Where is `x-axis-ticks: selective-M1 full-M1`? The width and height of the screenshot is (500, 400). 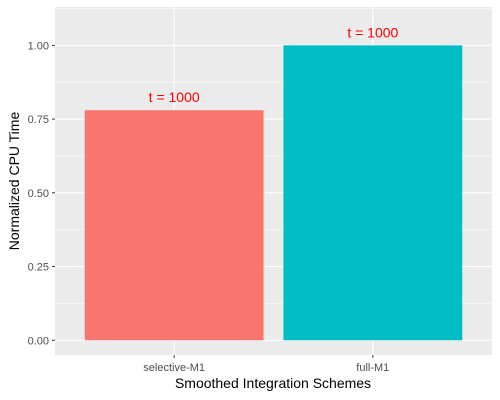 x-axis-ticks: selective-M1 full-M1 is located at coordinates (266, 364).